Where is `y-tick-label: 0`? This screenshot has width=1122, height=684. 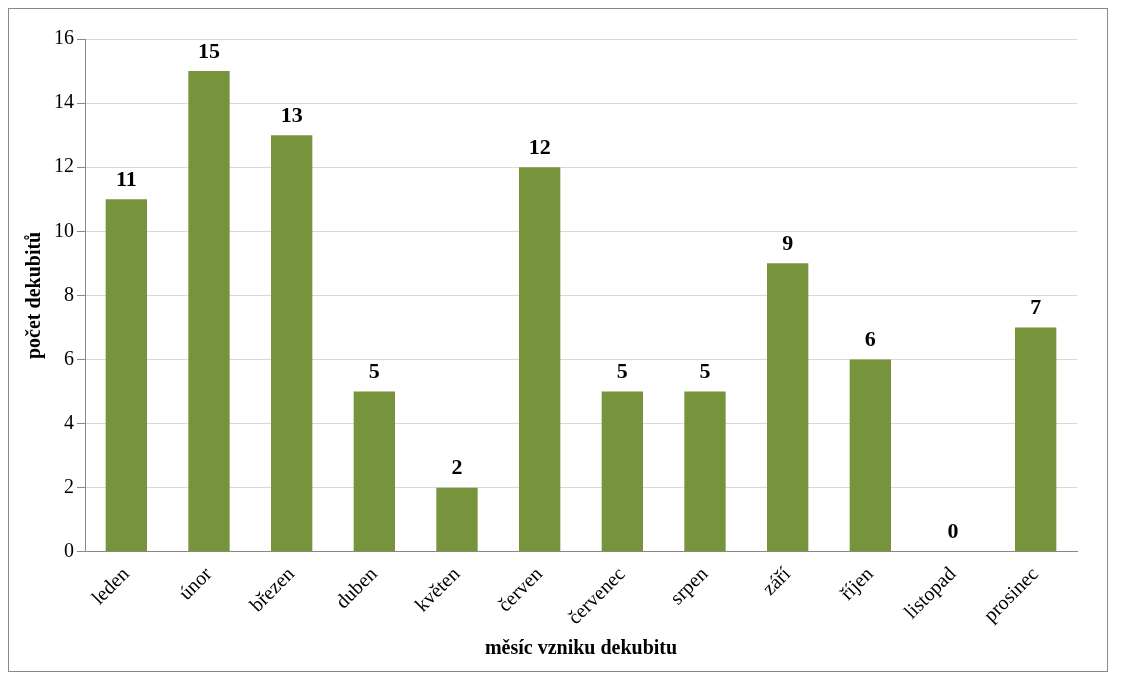 y-tick-label: 0 is located at coordinates (69, 550).